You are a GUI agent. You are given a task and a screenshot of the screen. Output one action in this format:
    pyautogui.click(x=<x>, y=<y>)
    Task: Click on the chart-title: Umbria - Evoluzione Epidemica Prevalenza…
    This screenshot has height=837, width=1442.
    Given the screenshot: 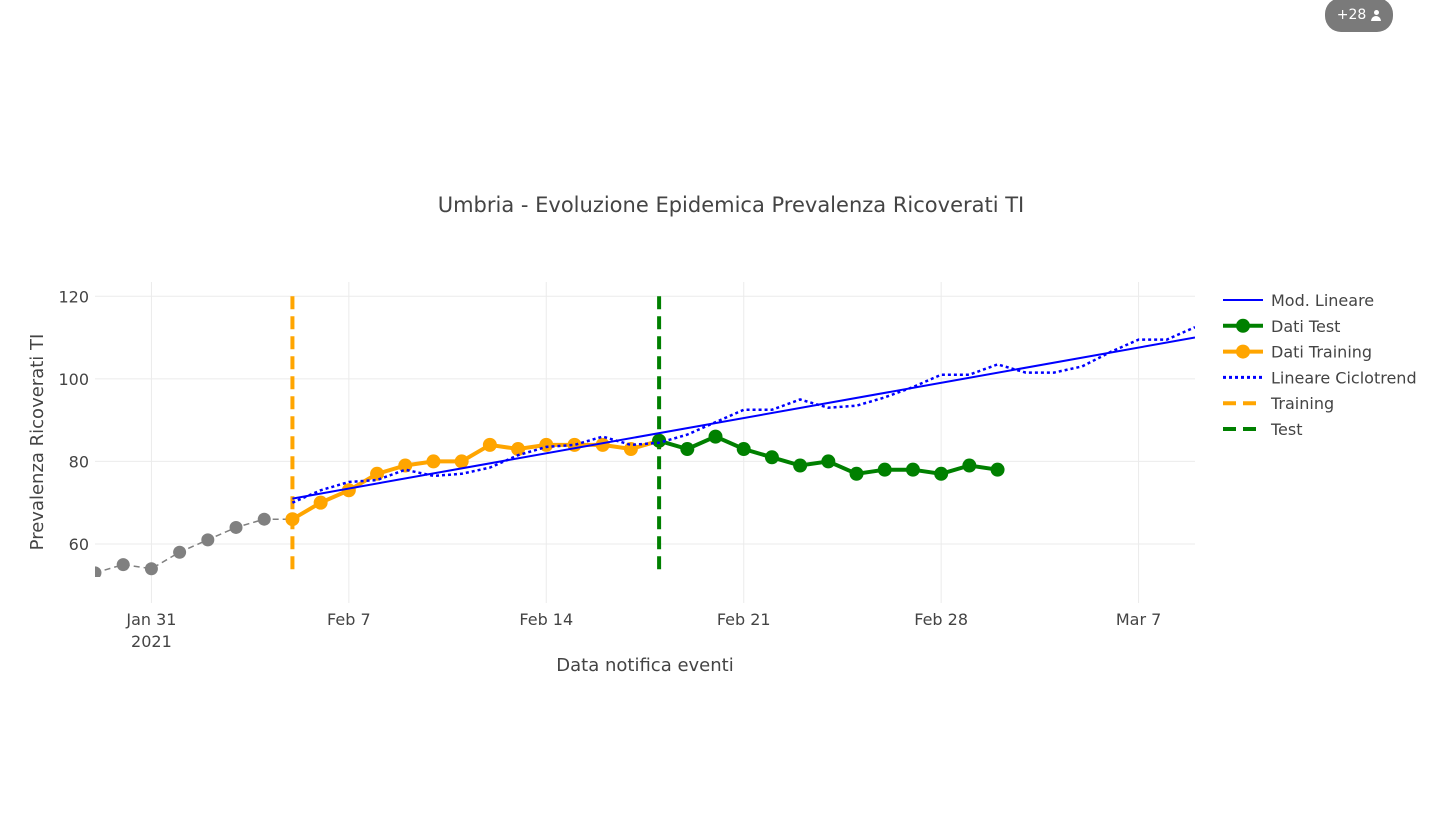 What is the action you would take?
    pyautogui.click(x=731, y=205)
    